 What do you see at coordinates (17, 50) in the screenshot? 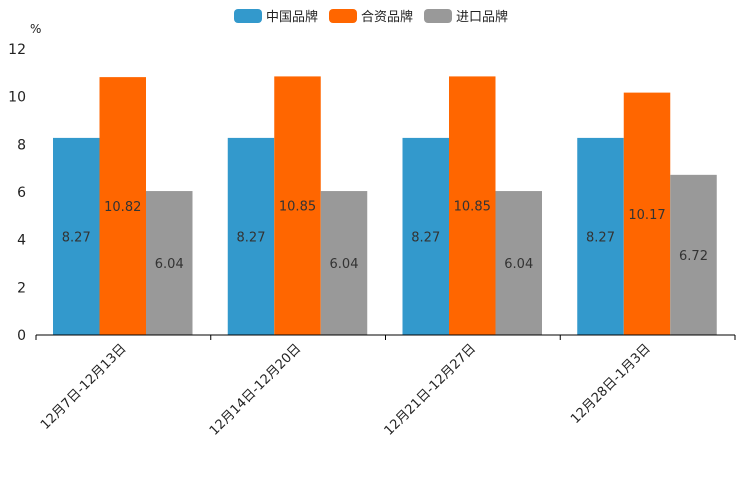
I see `y-tick-label: 12` at bounding box center [17, 50].